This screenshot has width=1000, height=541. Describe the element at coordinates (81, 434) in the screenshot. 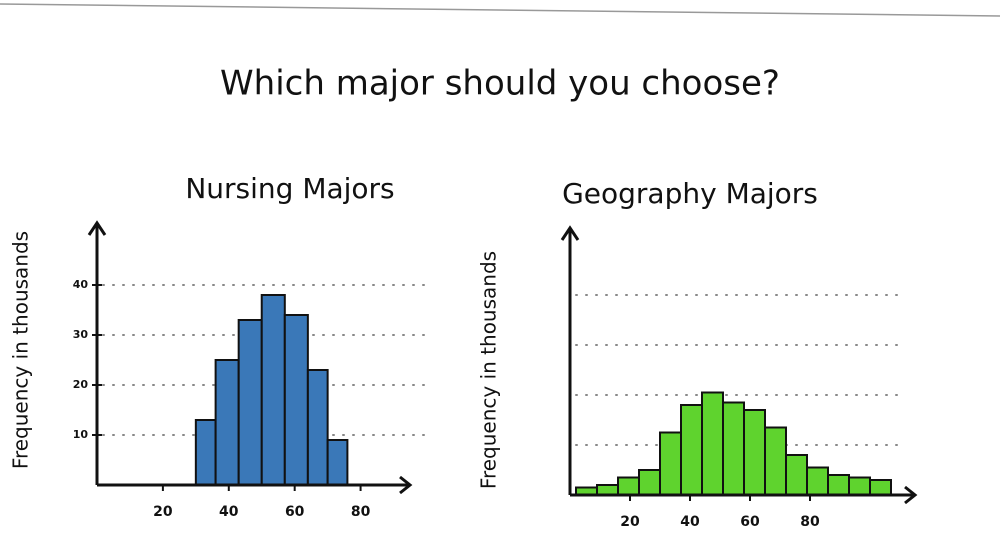

I see `y-tick-label: 10` at that location.